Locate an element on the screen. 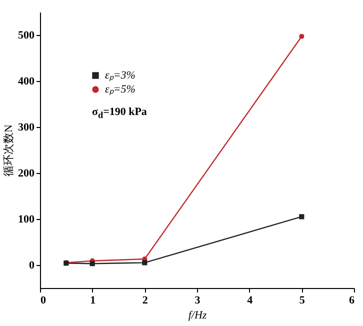 The width and height of the screenshot is (363, 326). legend-label: εₚ=5% is located at coordinates (120, 90).